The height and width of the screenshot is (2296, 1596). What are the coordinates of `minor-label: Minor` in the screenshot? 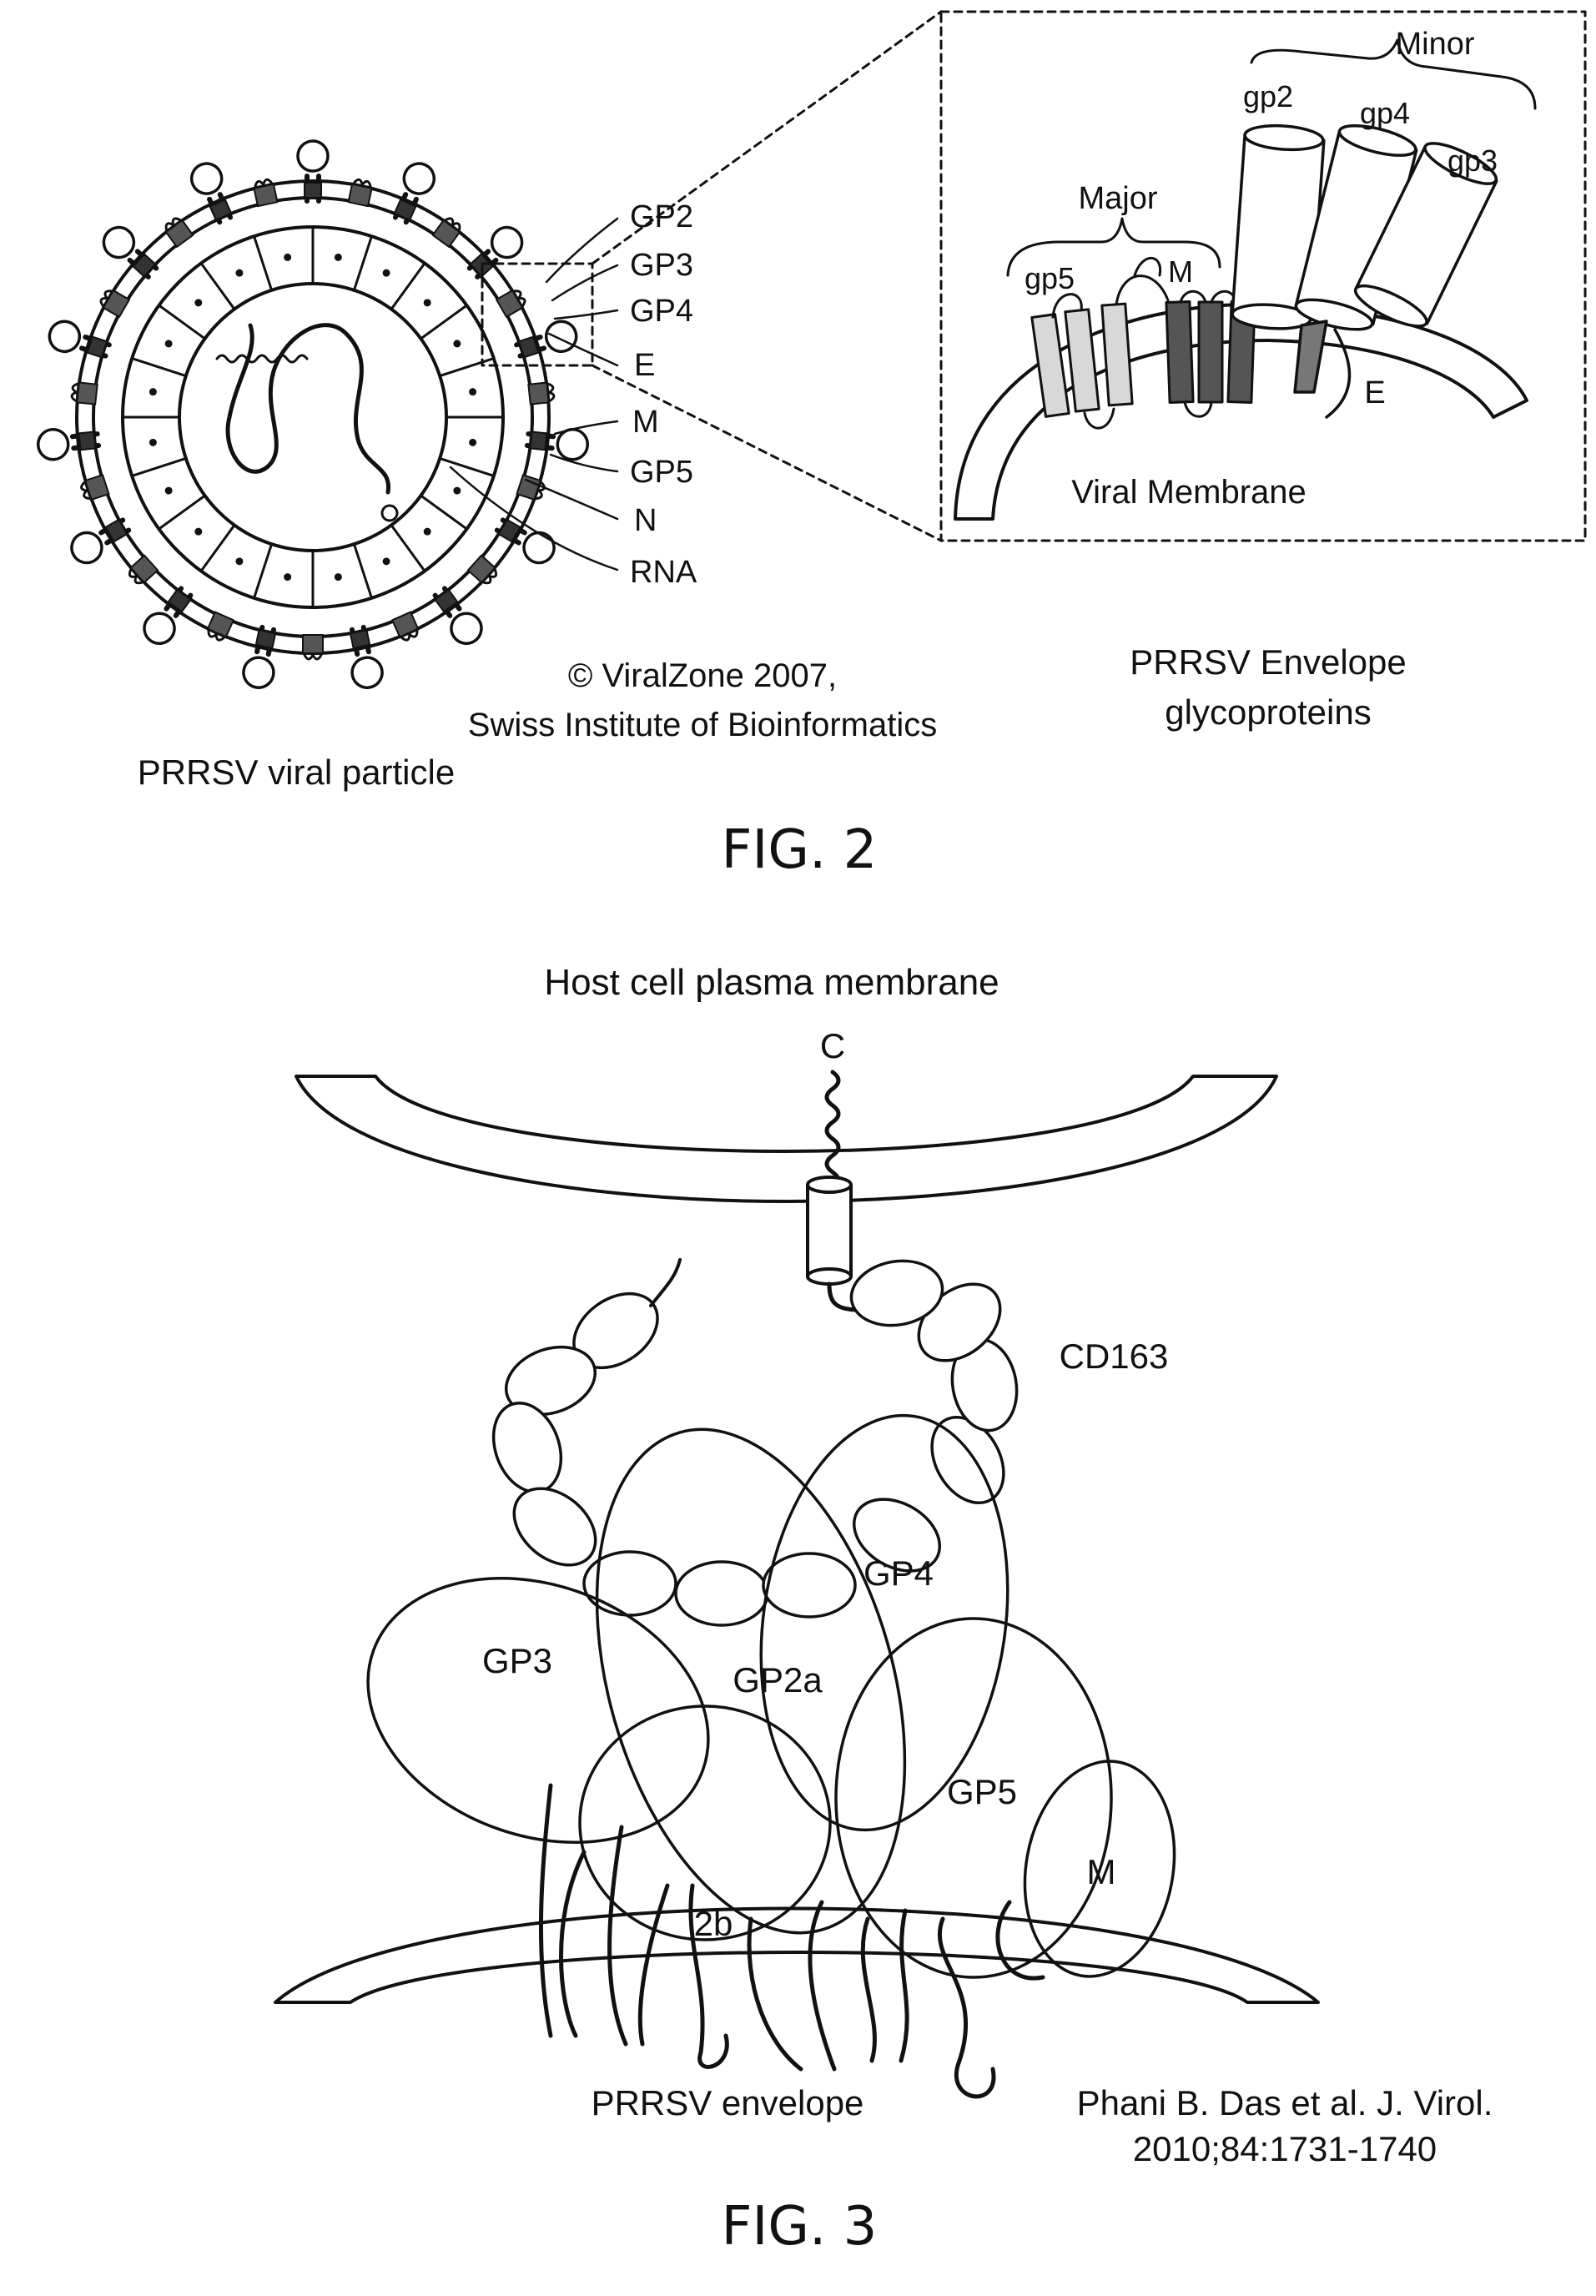 It's located at (1434, 44).